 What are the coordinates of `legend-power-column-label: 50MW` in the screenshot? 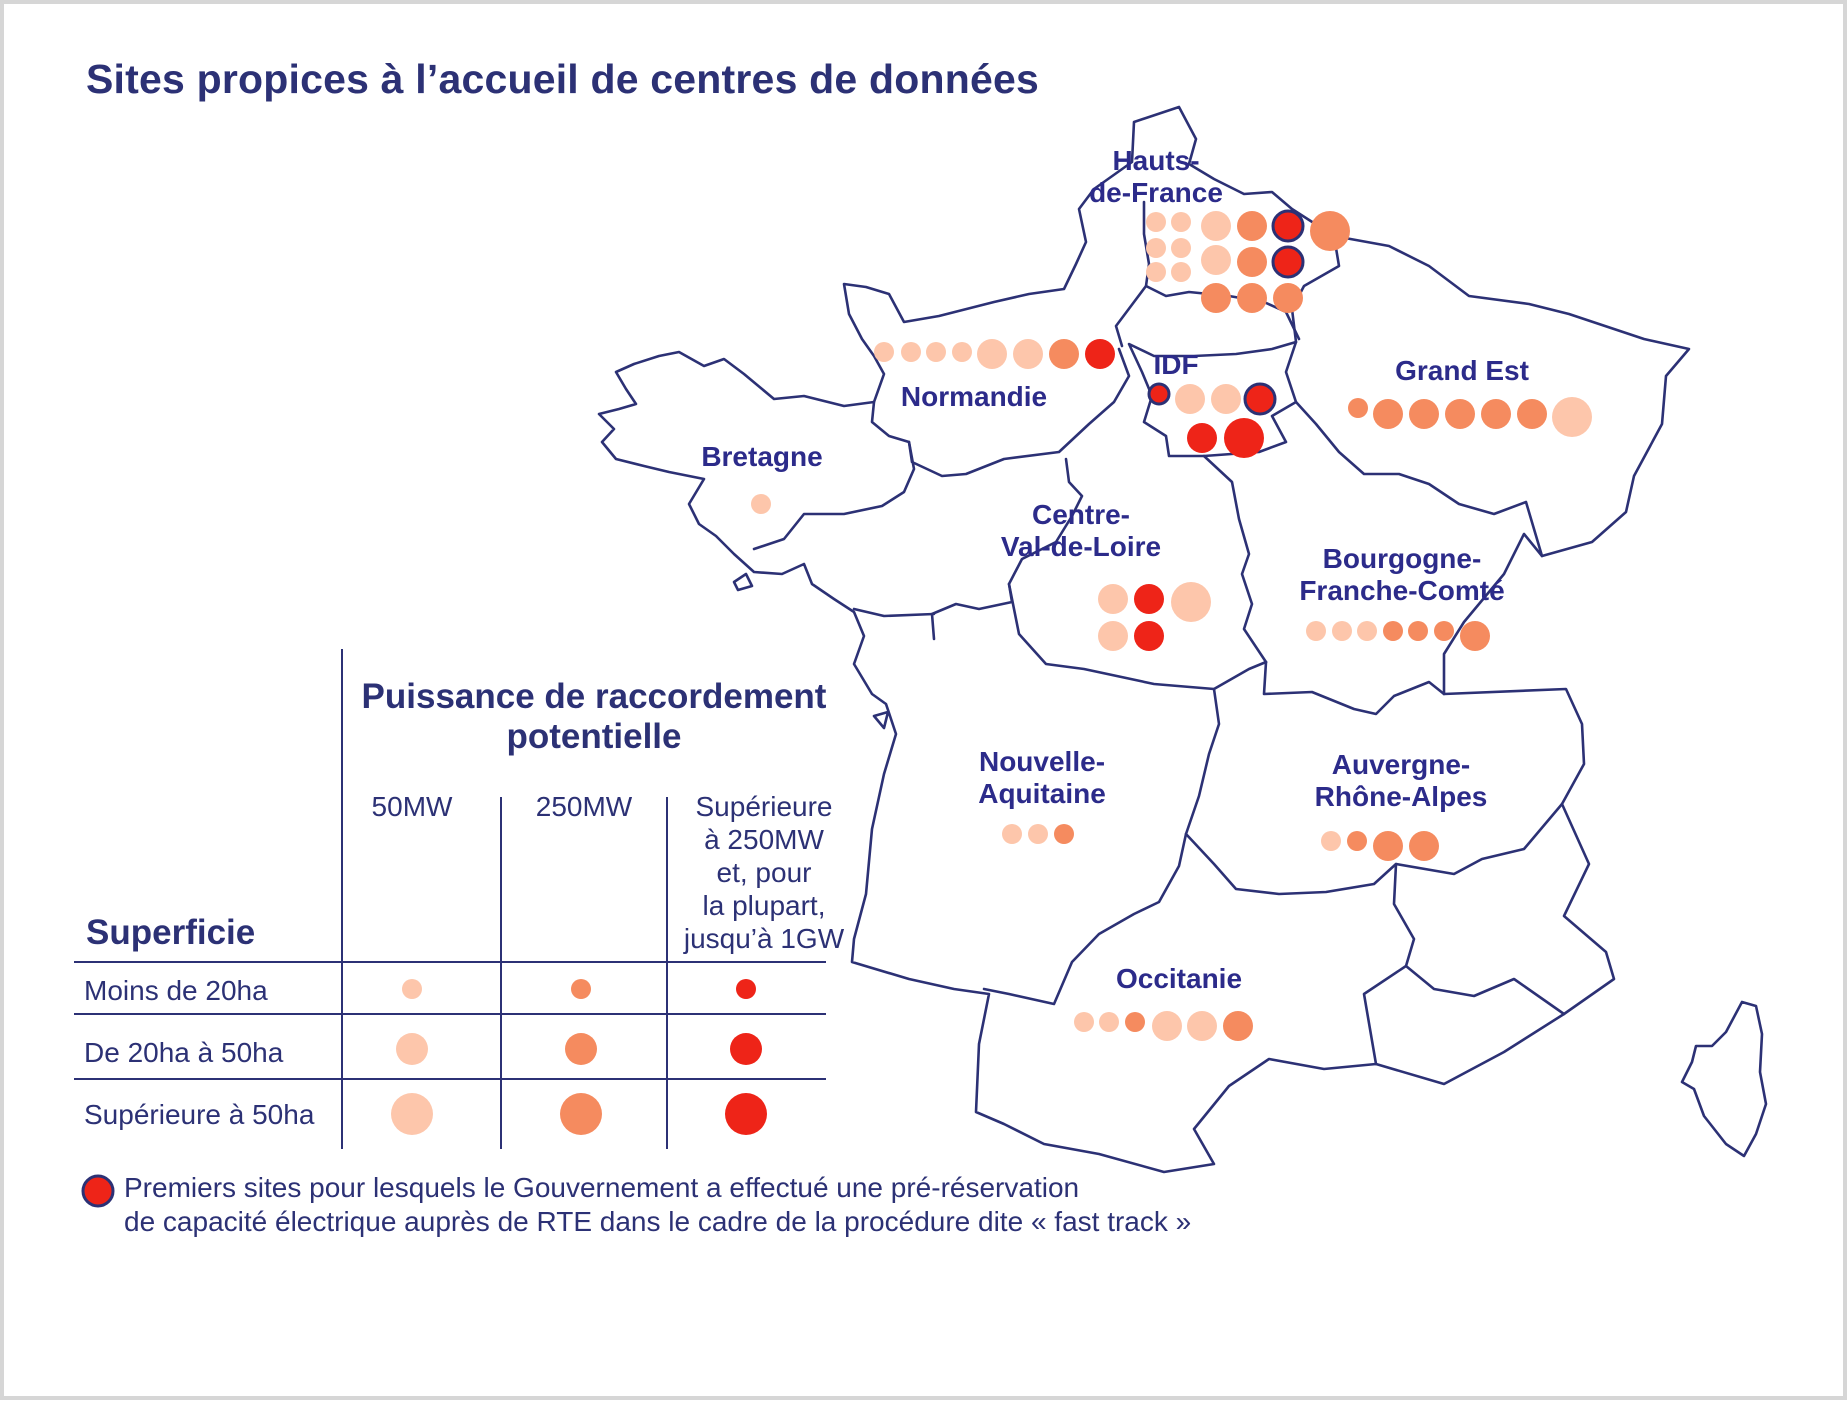 It's located at (412, 806).